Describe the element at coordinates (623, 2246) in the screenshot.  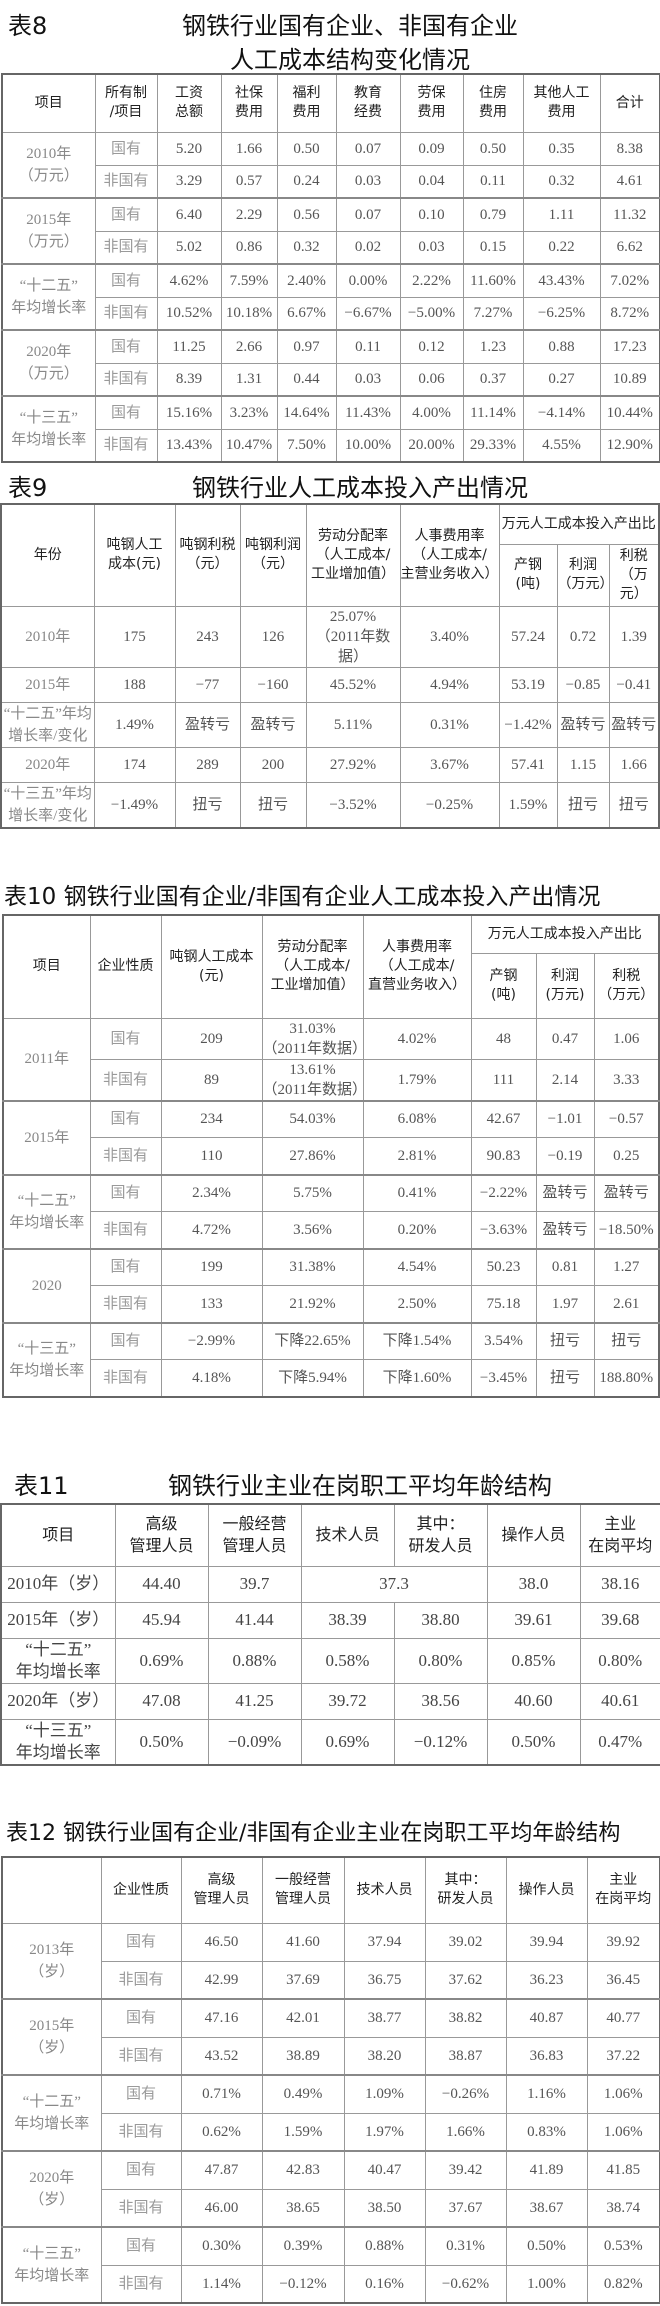
I see `data-cell: 0.53%` at that location.